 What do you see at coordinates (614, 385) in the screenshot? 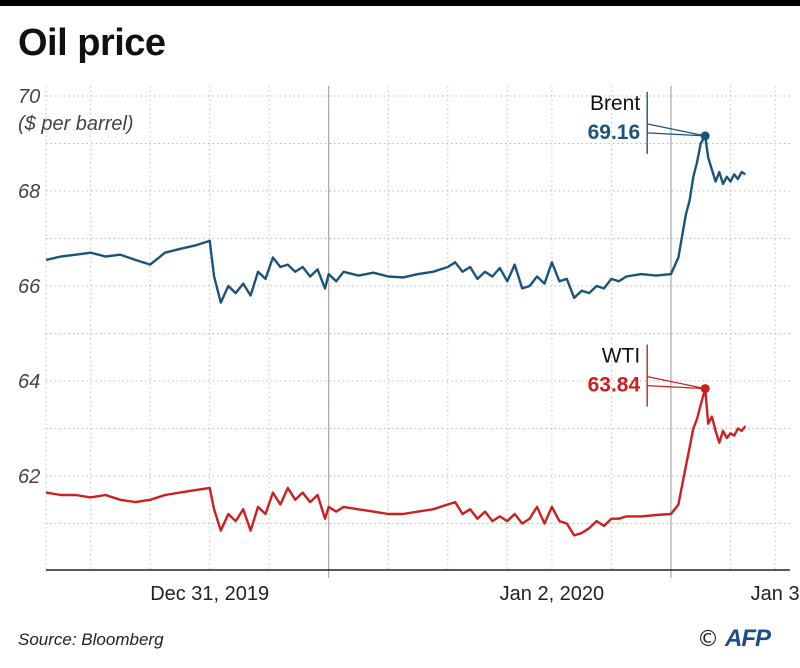
I see `series-value-label-wti: 63.84` at bounding box center [614, 385].